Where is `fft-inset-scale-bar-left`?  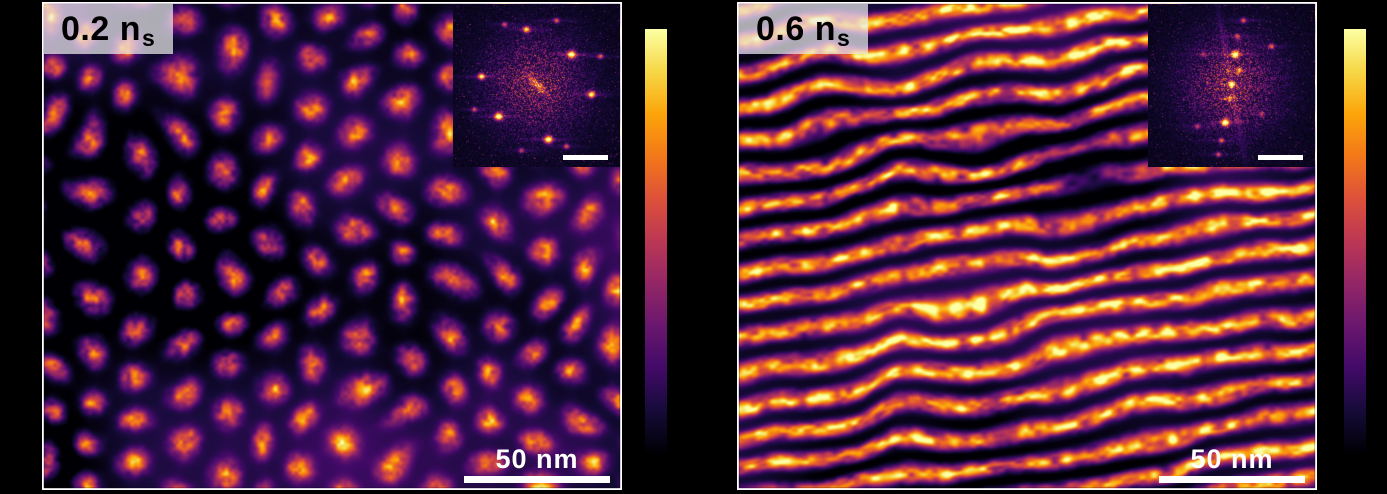
fft-inset-scale-bar-left is located at coordinates (585, 157).